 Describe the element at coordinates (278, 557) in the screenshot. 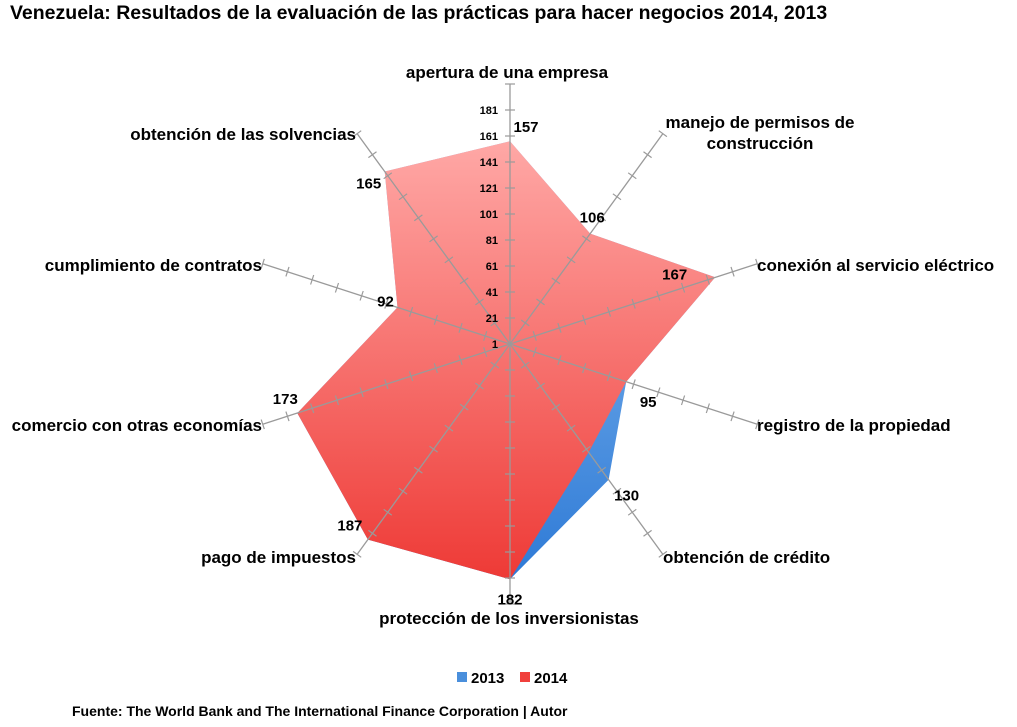

I see `category-label: pago de impuestos` at that location.